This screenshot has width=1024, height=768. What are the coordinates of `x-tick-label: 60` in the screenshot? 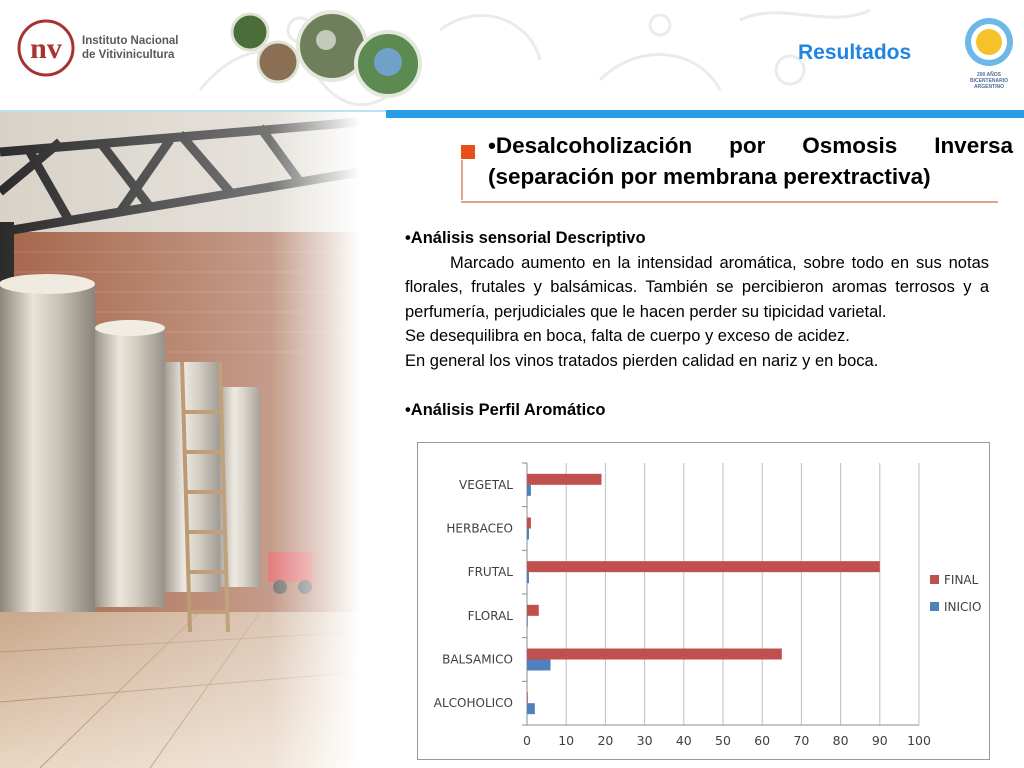 It's located at (762, 740).